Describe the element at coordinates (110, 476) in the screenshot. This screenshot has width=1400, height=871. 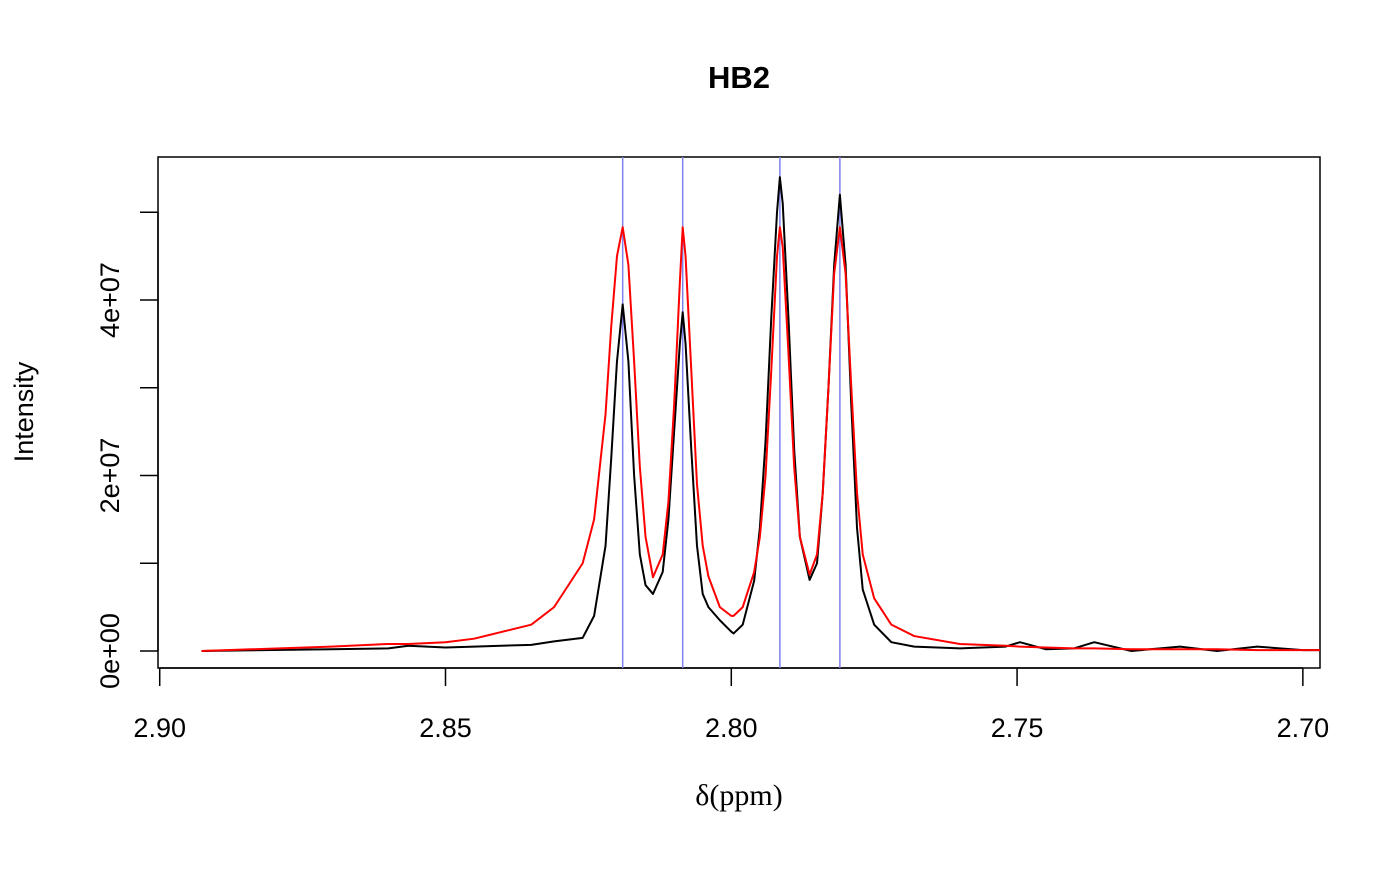
I see `y-tick-label: 2e+07` at that location.